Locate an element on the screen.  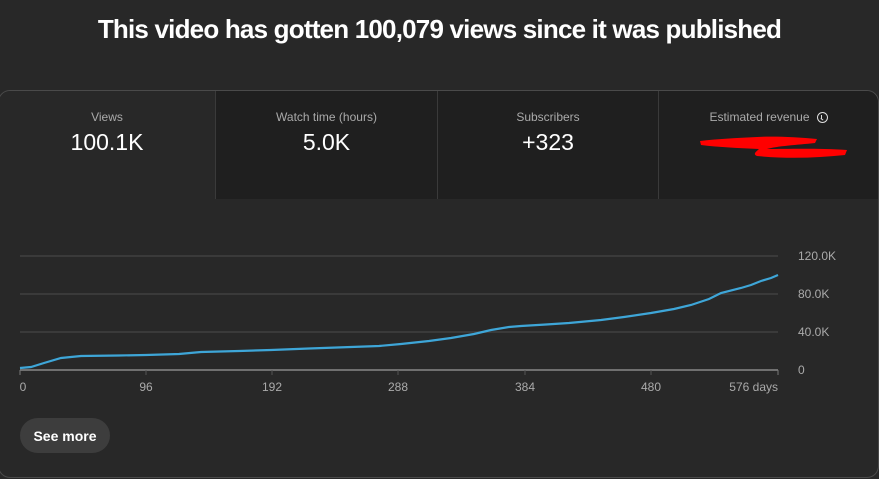
y-tick: 80.0K is located at coordinates (813, 294).